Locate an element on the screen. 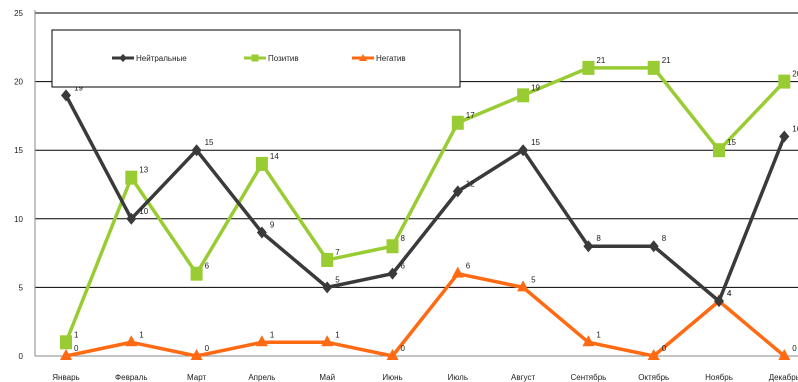  y-tick-label: 15 is located at coordinates (18, 150).